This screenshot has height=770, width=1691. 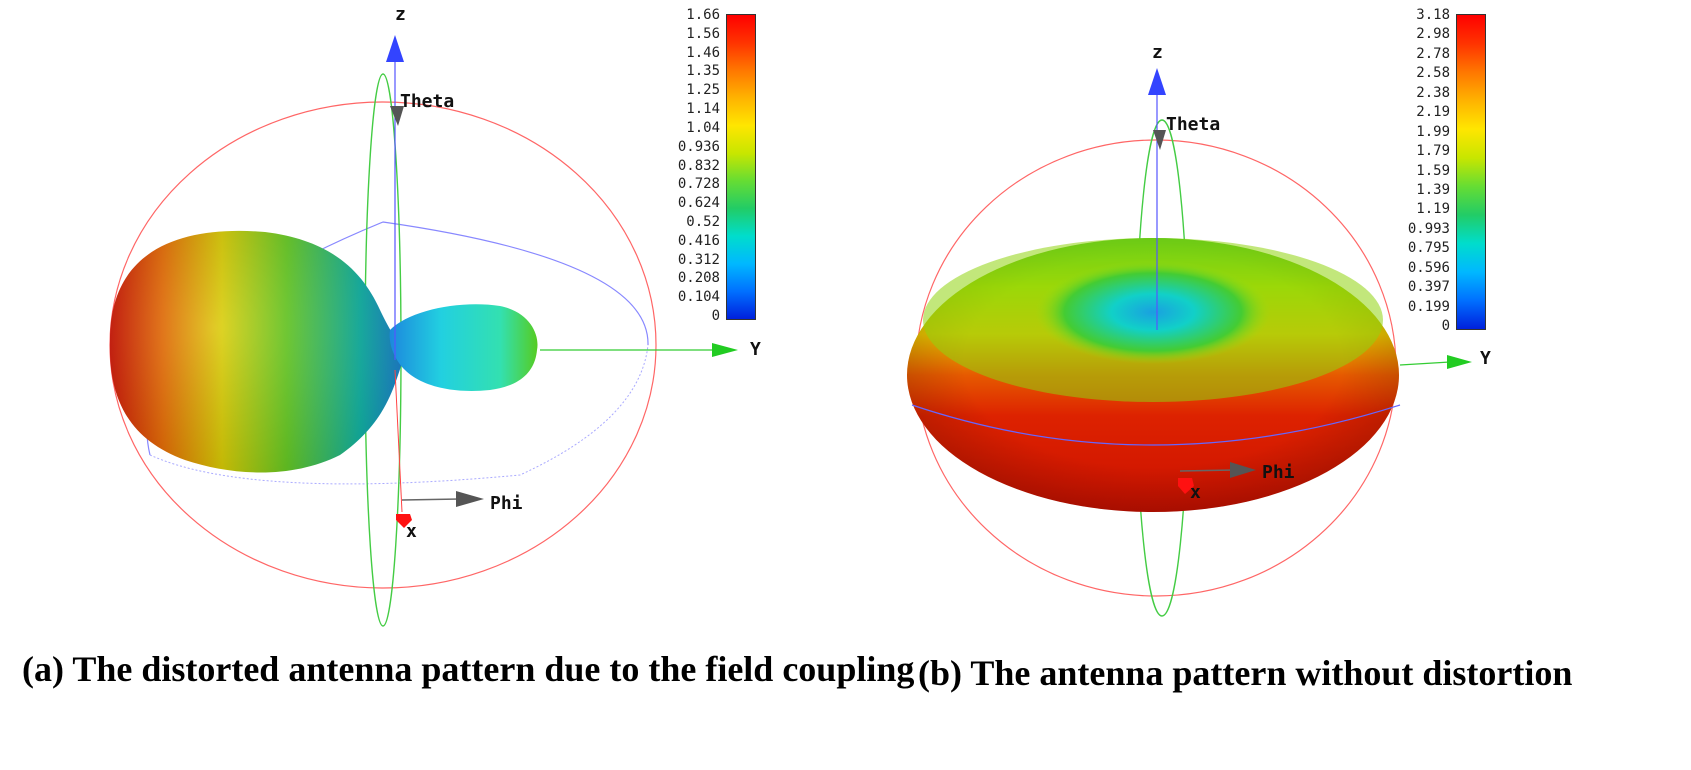 What do you see at coordinates (1433, 92) in the screenshot?
I see `colorbar-tick-label: 2.38` at bounding box center [1433, 92].